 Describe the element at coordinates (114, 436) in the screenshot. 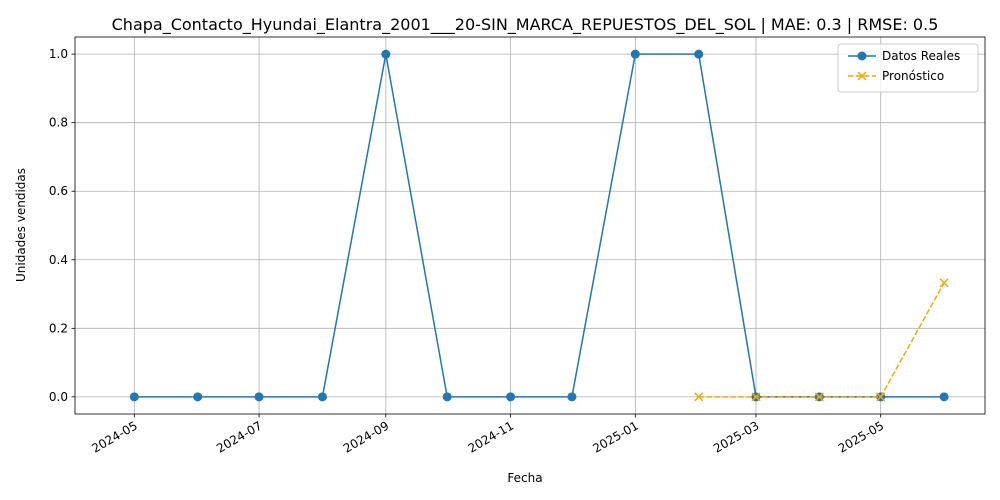

I see `x-tick-label: 2024-05` at that location.